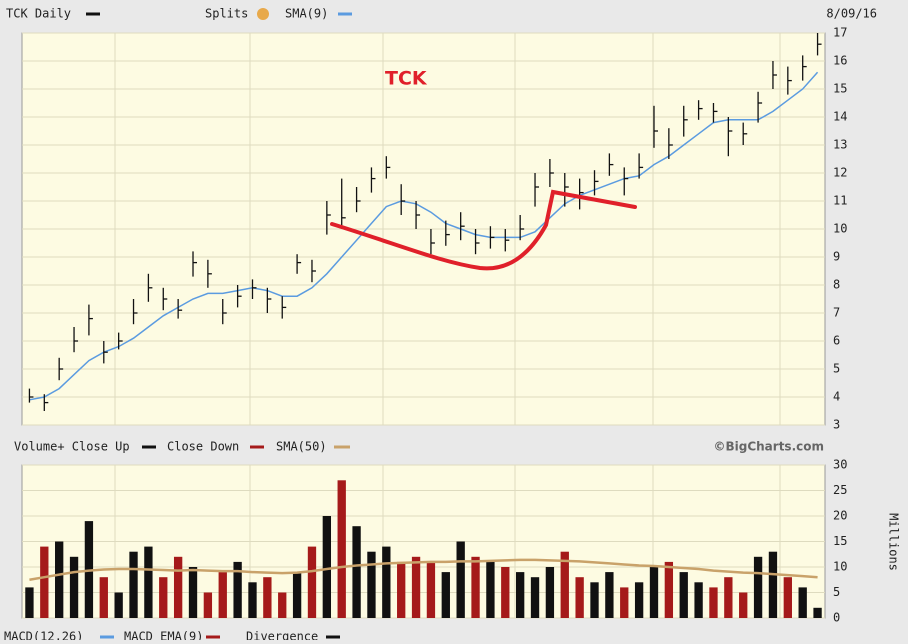 The width and height of the screenshot is (908, 644). I want to click on y-tick-label: 13, so click(840, 145).